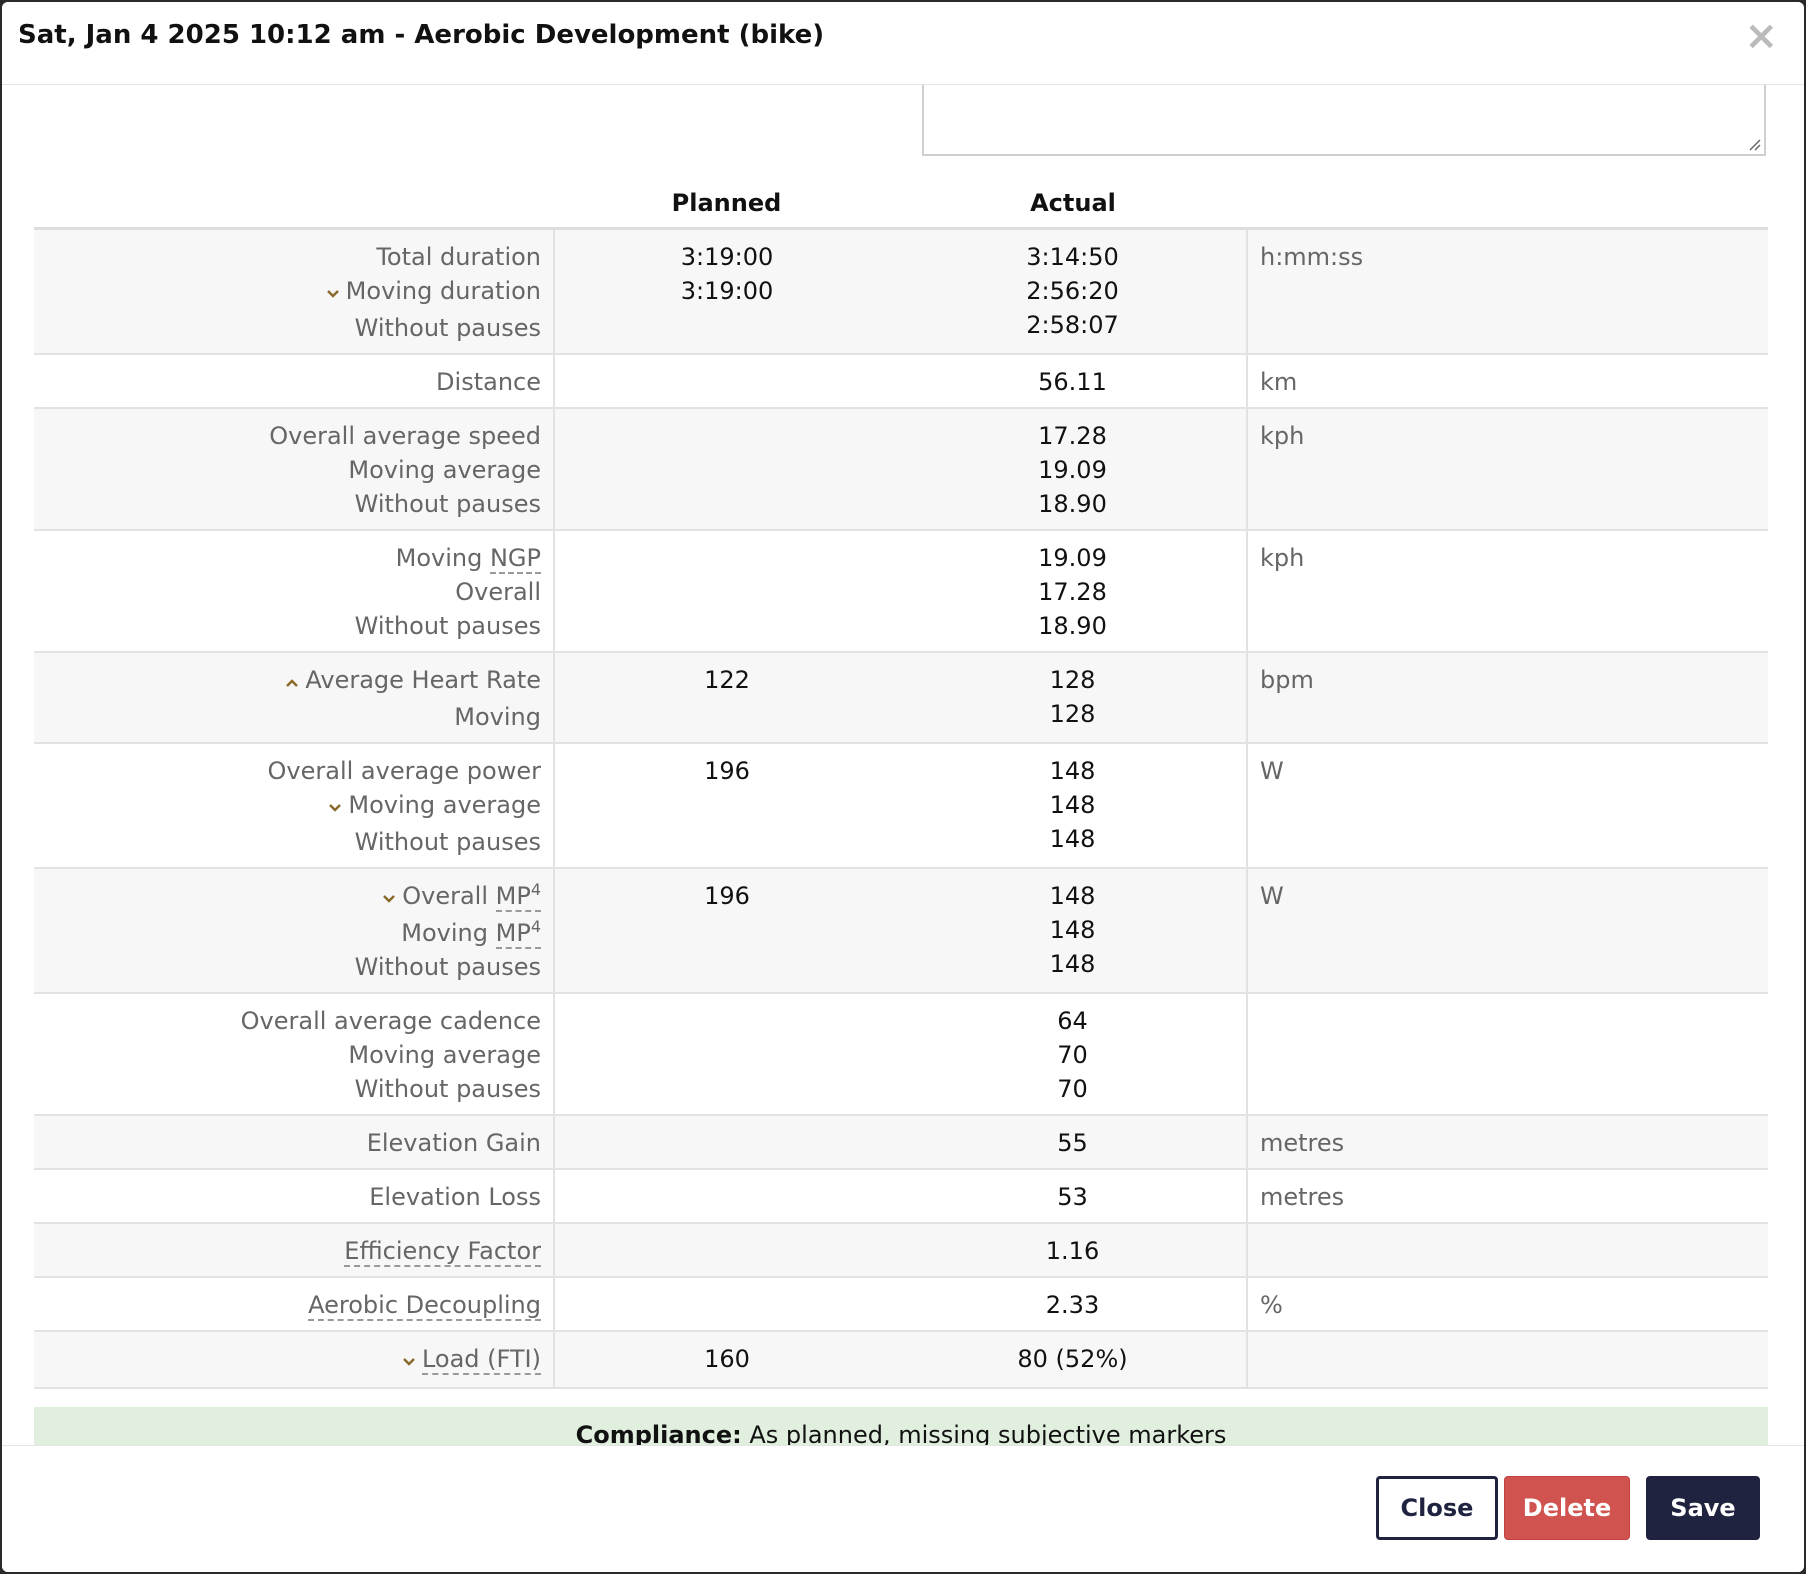  I want to click on load-toggle: Load (FTI), so click(293, 1360).